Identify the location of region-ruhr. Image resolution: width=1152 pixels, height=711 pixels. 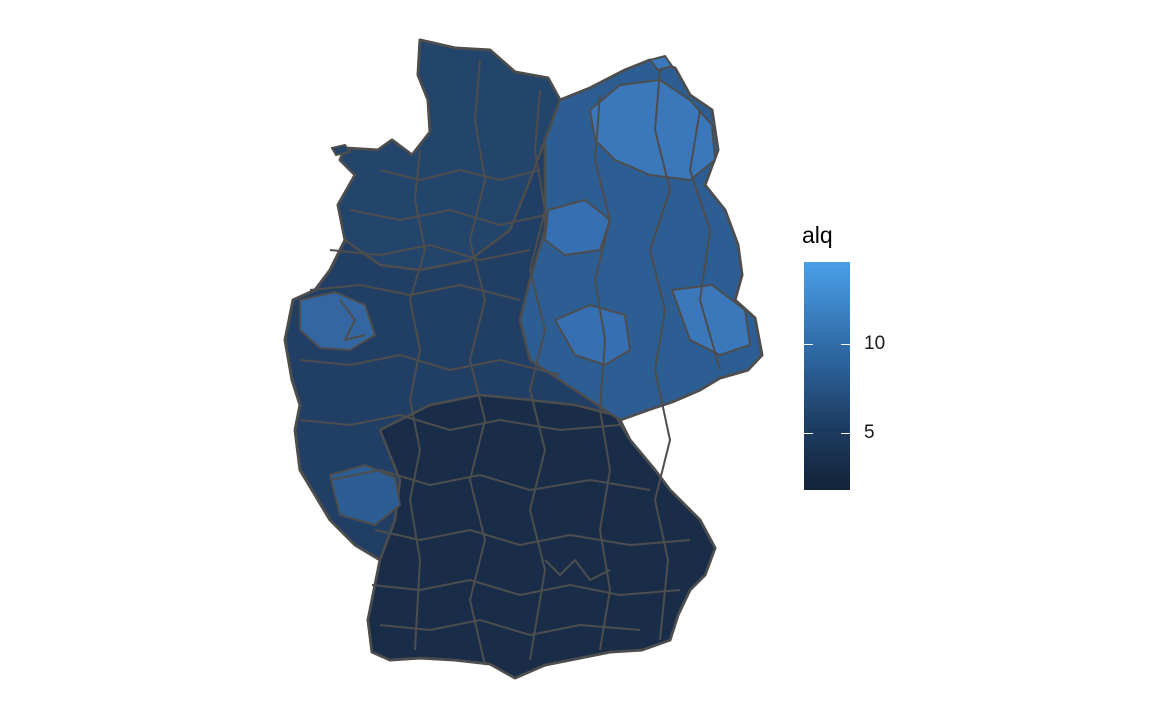
(338, 321).